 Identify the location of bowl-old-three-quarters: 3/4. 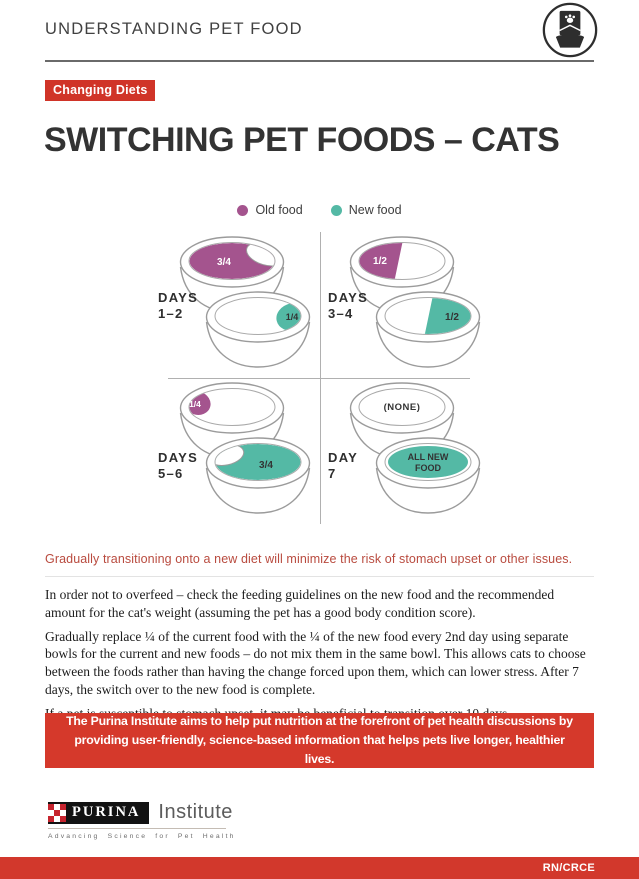
(232, 274).